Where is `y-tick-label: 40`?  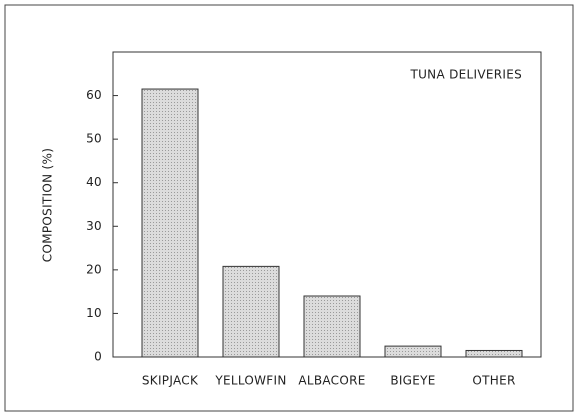
y-tick-label: 40 is located at coordinates (94, 182).